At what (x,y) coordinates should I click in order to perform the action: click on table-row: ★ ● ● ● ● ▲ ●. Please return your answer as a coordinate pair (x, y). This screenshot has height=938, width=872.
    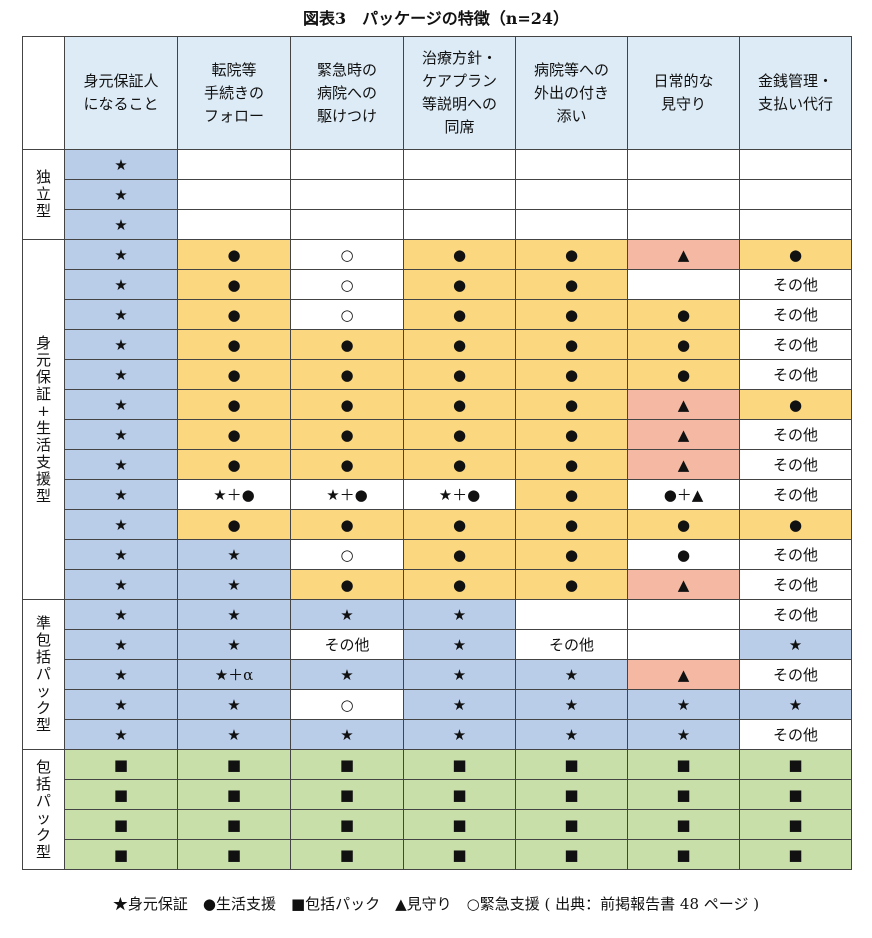
    Looking at the image, I should click on (437, 404).